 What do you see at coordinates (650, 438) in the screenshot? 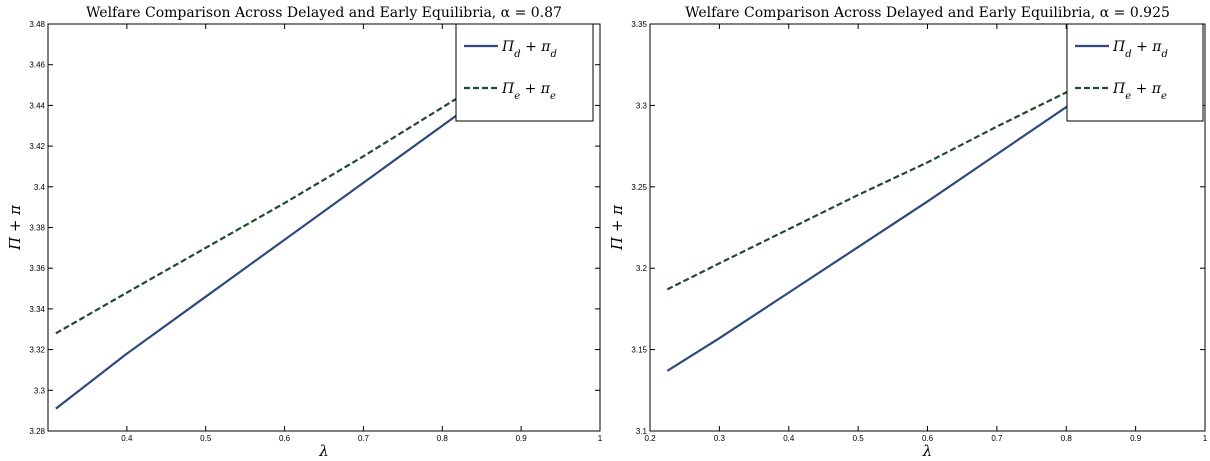
I see `x-tick-label: 0.2` at bounding box center [650, 438].